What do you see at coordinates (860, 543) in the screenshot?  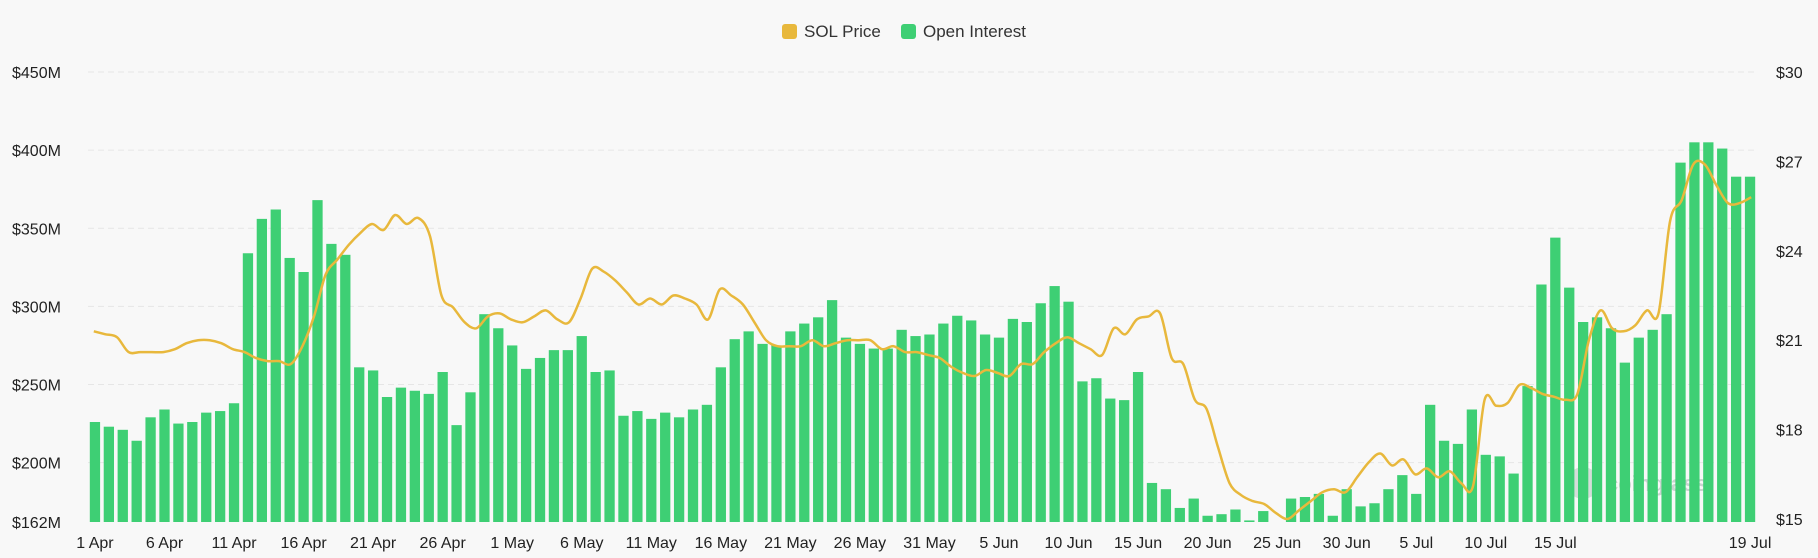 I see `x-tick-label: 26 May` at bounding box center [860, 543].